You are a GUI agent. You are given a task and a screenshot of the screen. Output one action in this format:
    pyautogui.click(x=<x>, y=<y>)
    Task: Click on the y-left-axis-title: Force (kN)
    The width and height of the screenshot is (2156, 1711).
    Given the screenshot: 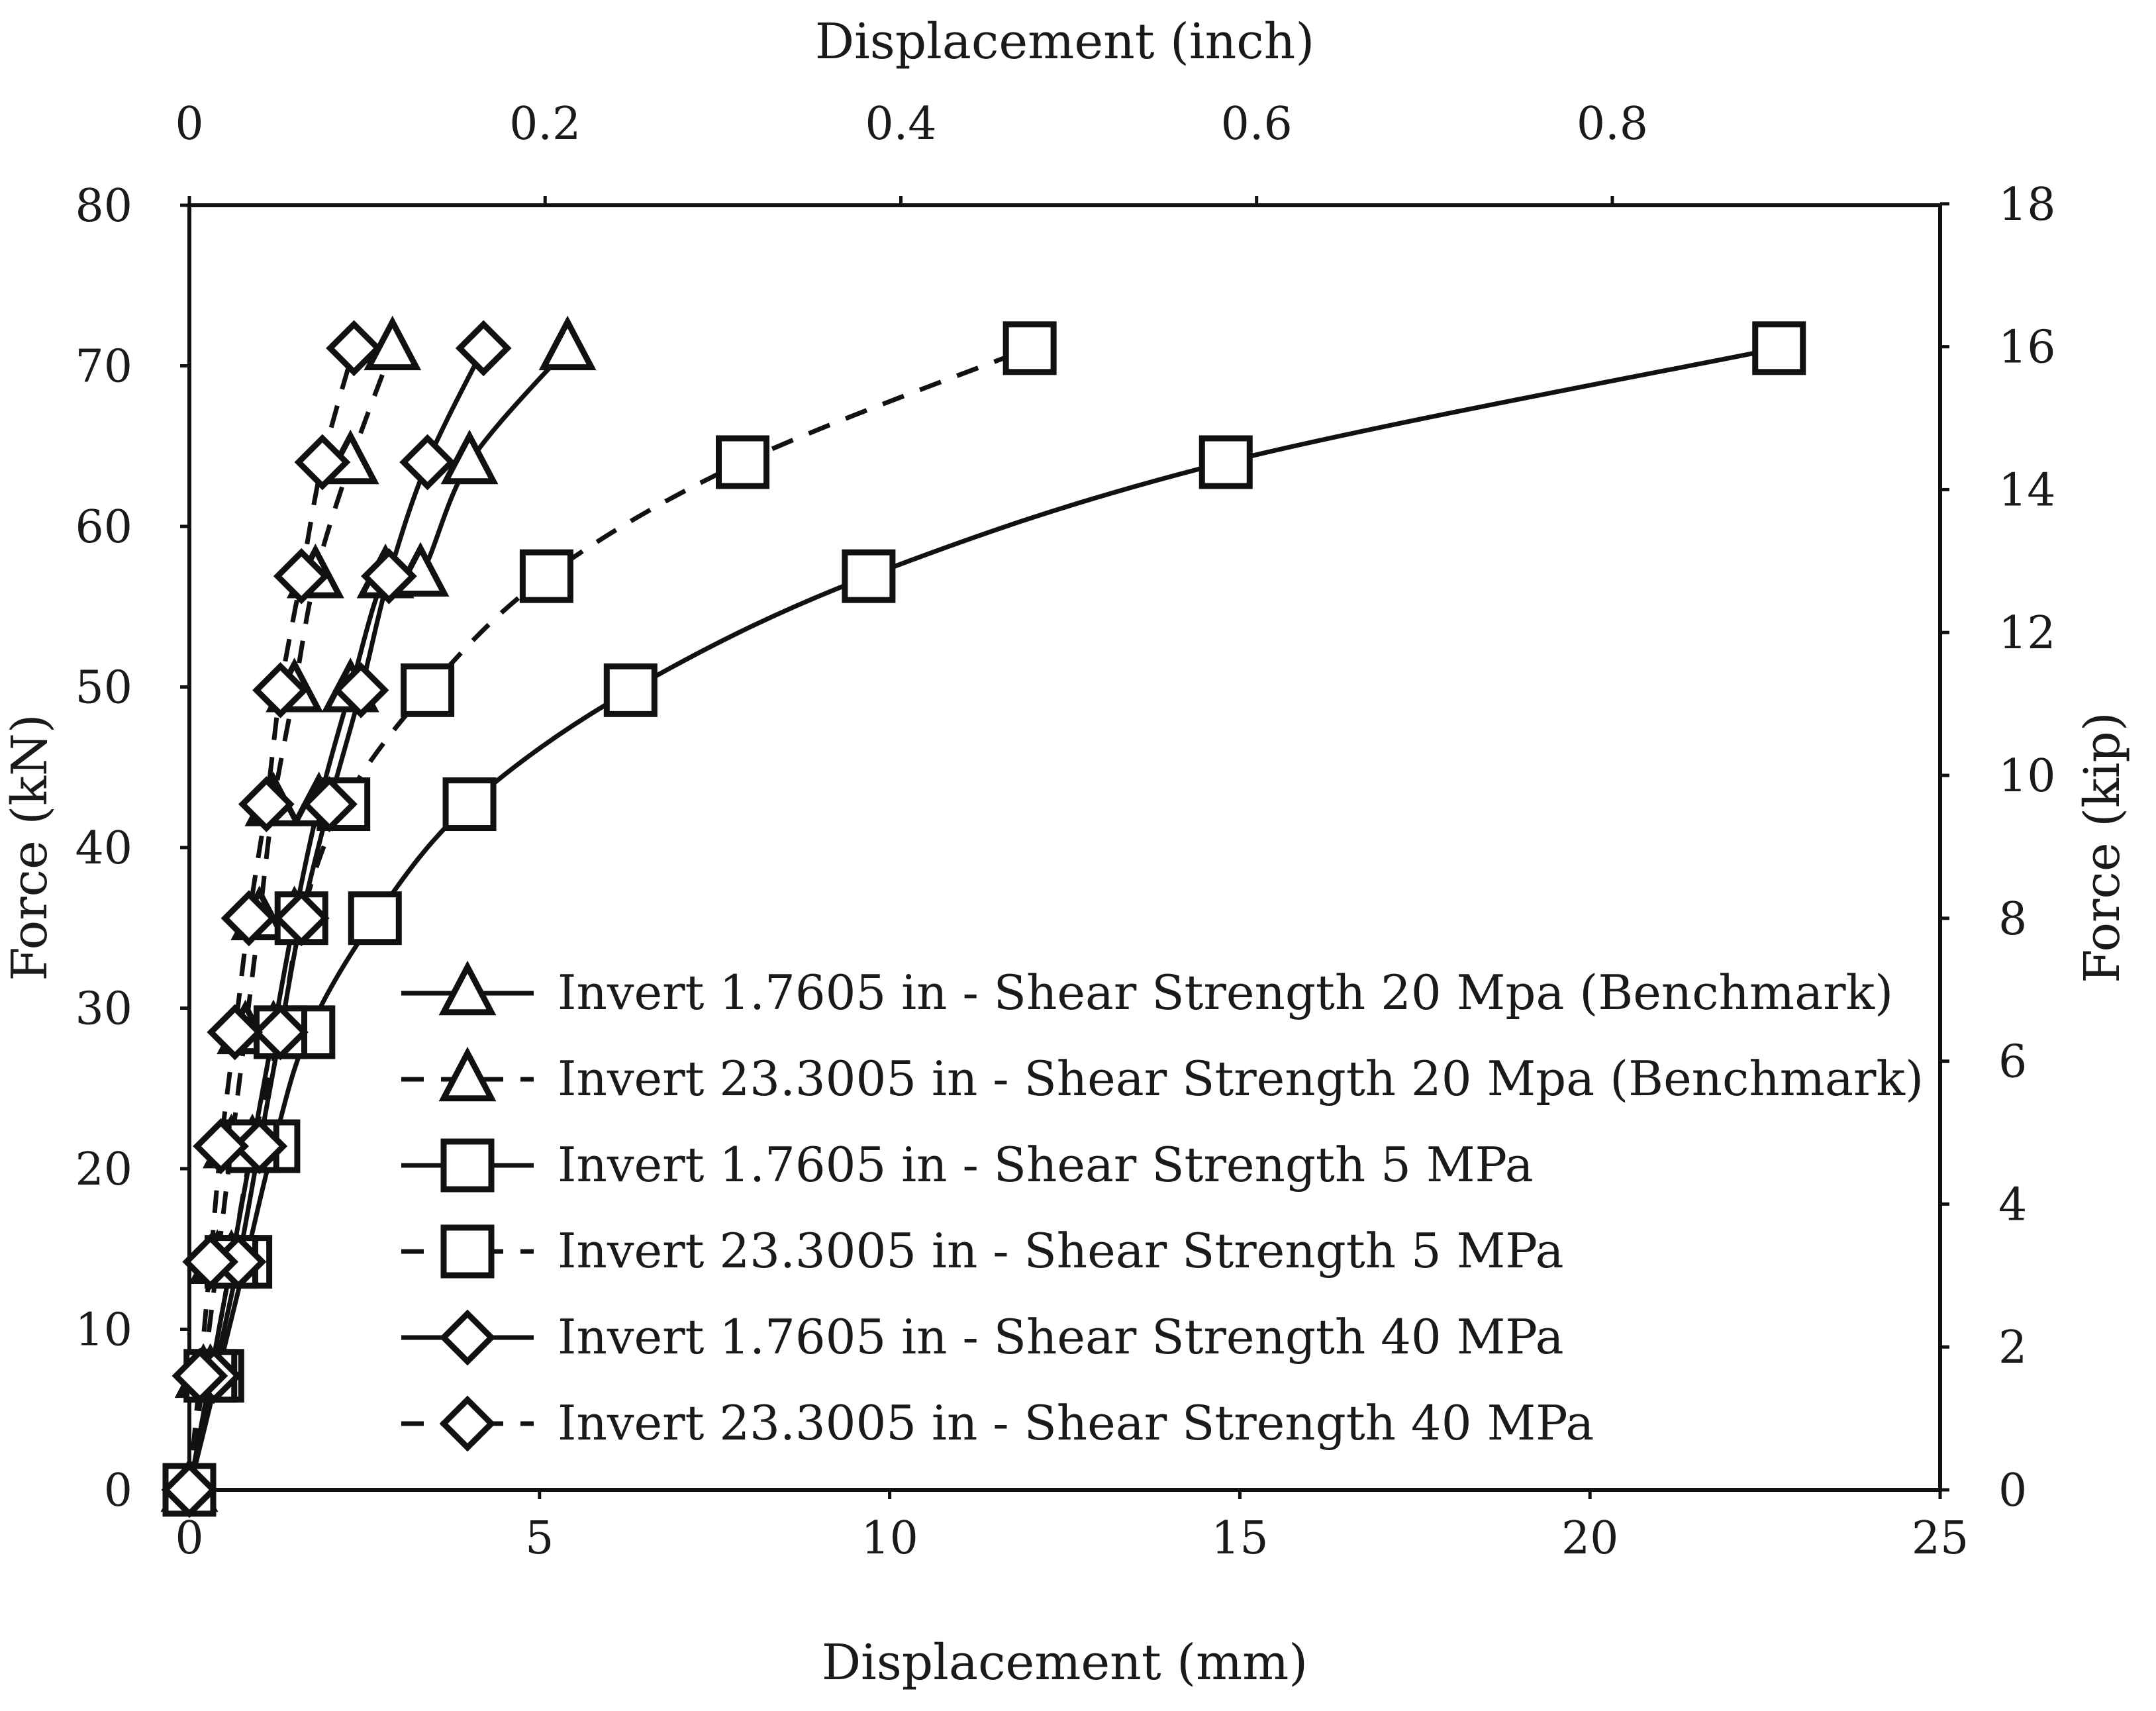 What is the action you would take?
    pyautogui.click(x=29, y=847)
    